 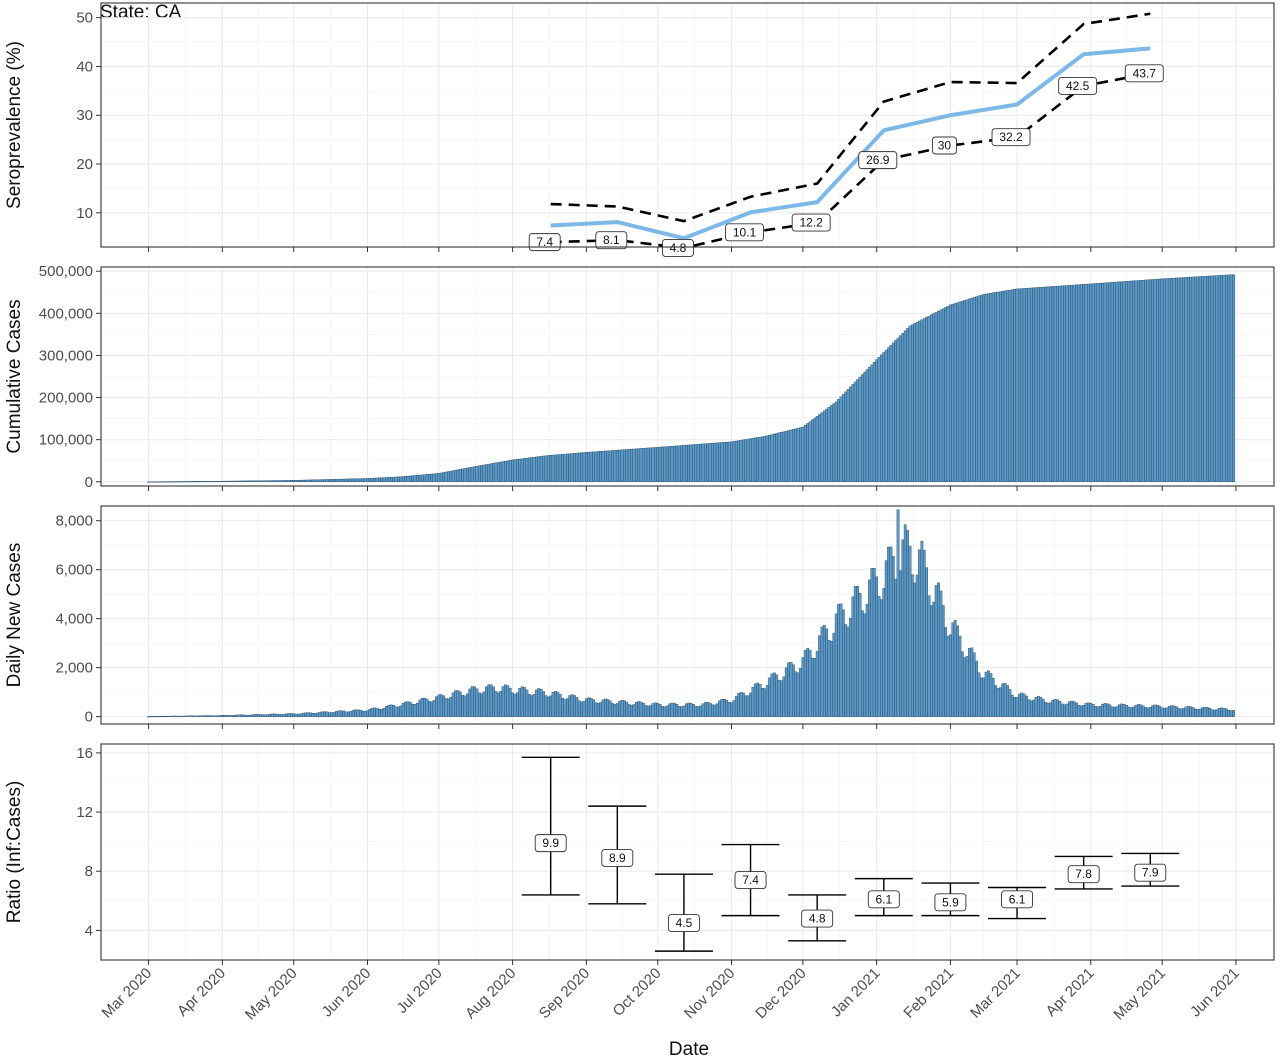 I want to click on x-tick-label: Oct 2020, so click(x=637, y=992).